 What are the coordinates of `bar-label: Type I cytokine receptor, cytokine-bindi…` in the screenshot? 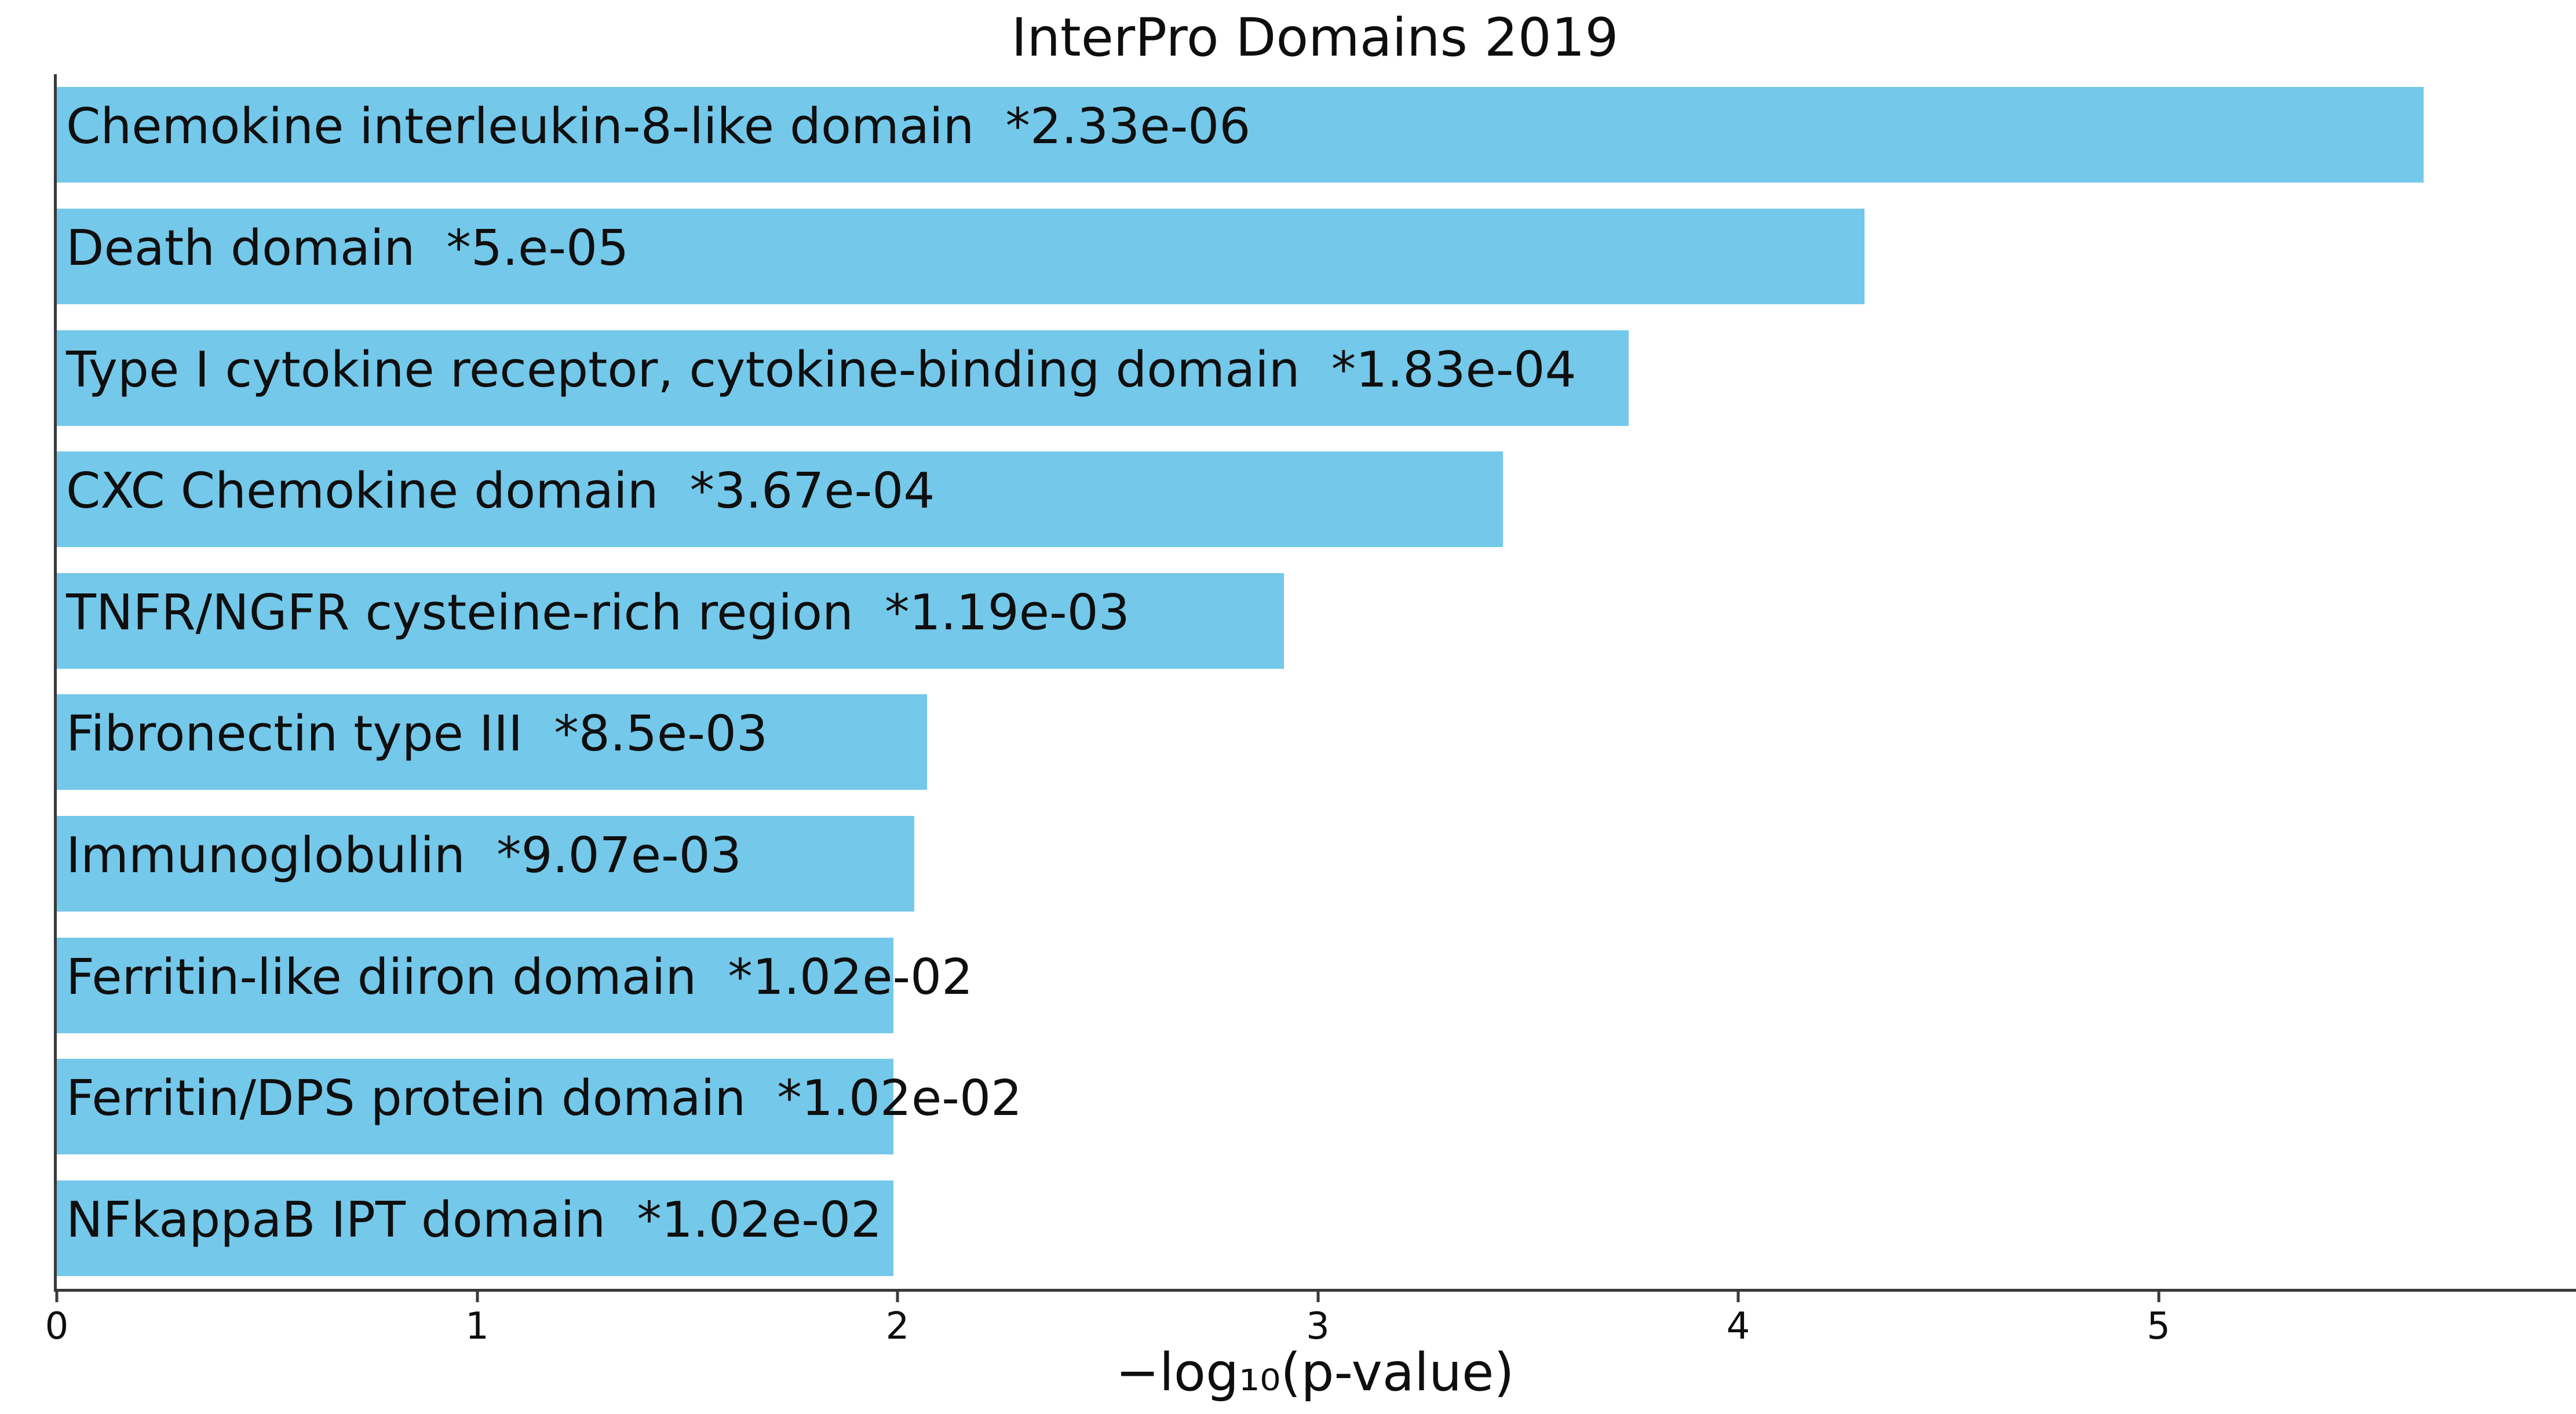 It's located at (821, 370).